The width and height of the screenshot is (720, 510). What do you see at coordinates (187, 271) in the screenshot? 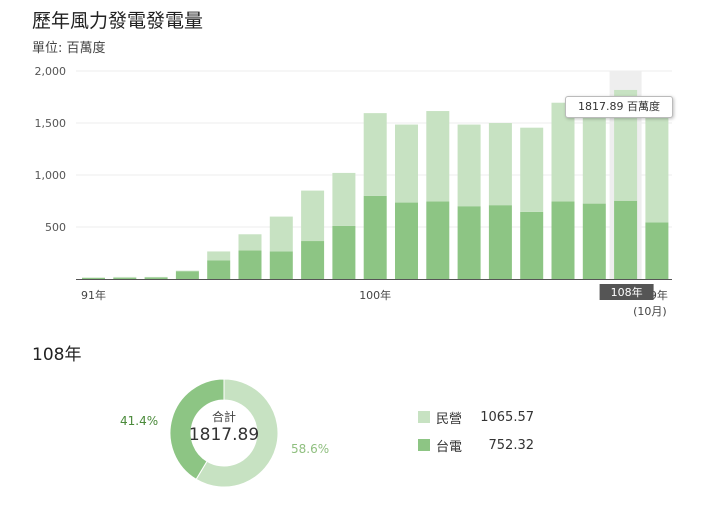
I see `bar-94-private` at bounding box center [187, 271].